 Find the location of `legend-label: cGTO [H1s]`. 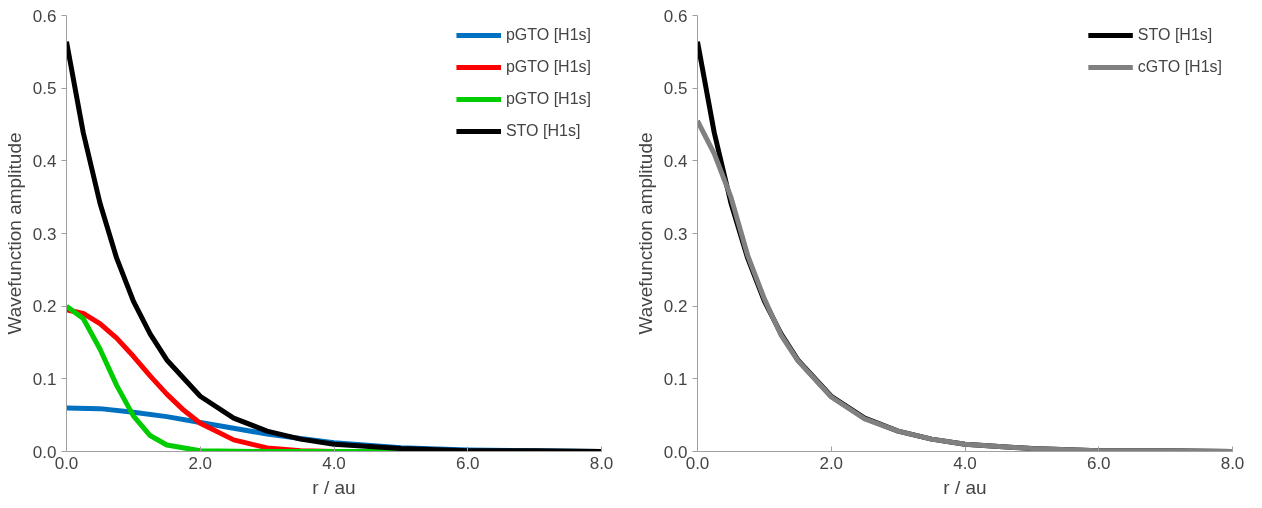

legend-label: cGTO [H1s] is located at coordinates (1179, 67).